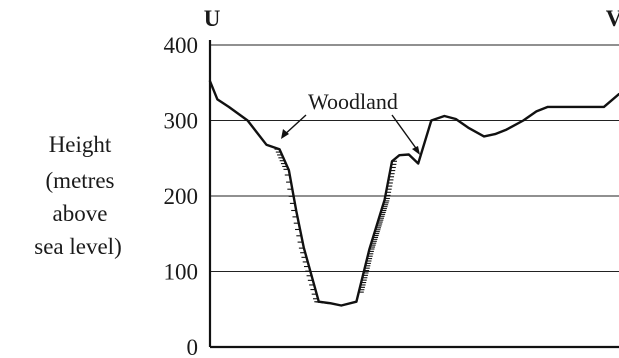 Image resolution: width=619 pixels, height=358 pixels. I want to click on woodland-arrowhead-right, so click(416, 150).